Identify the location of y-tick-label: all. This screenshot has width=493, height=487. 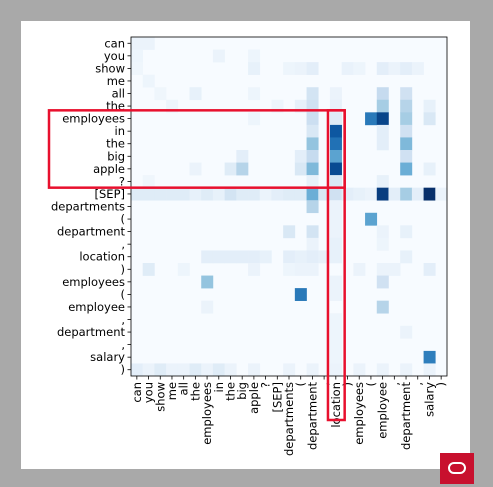
(118, 94).